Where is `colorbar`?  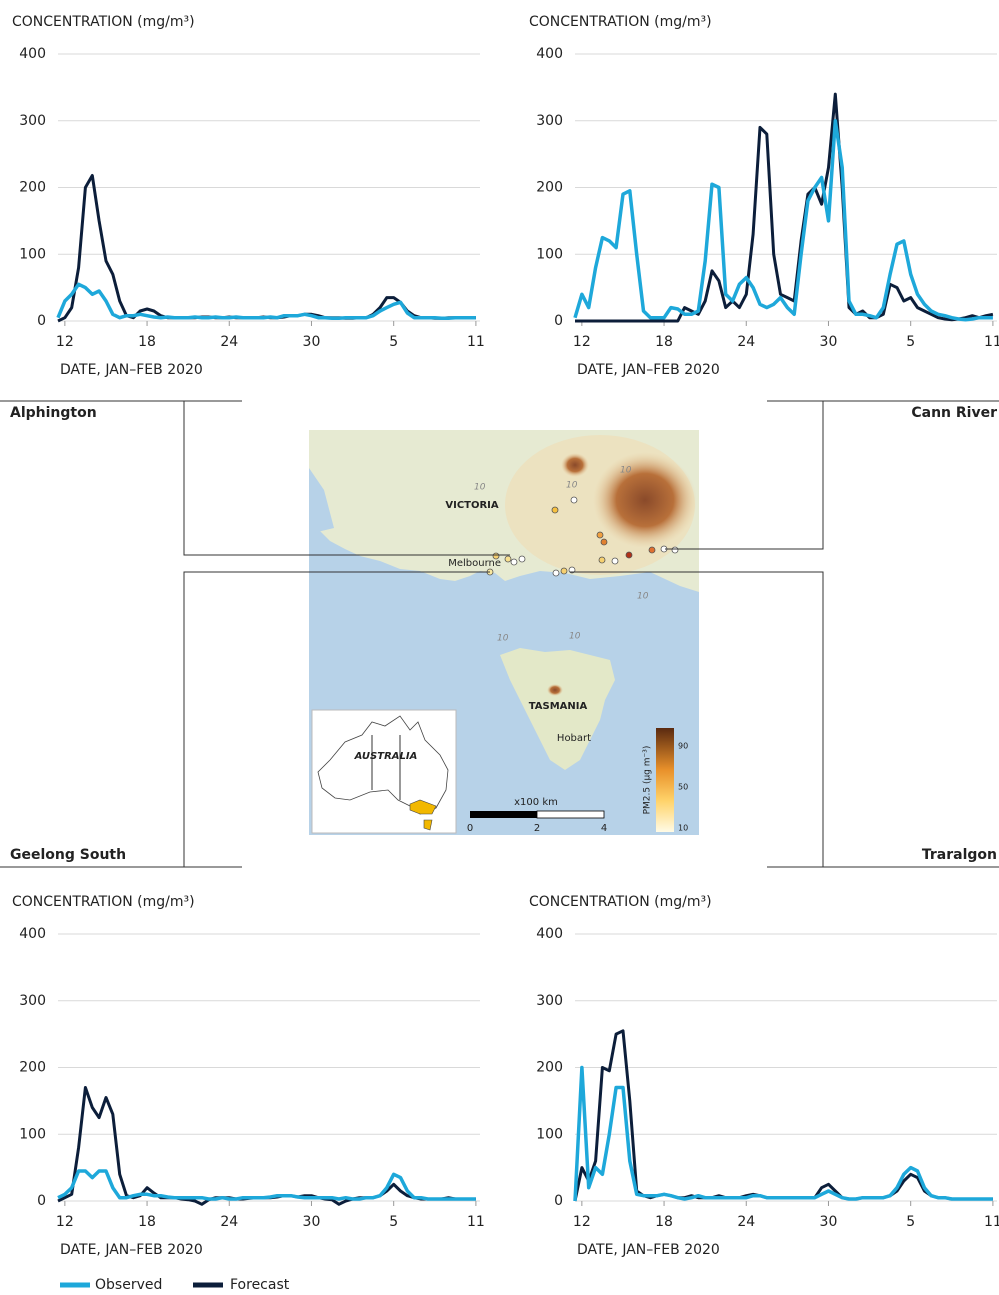
colorbar is located at coordinates (665, 780).